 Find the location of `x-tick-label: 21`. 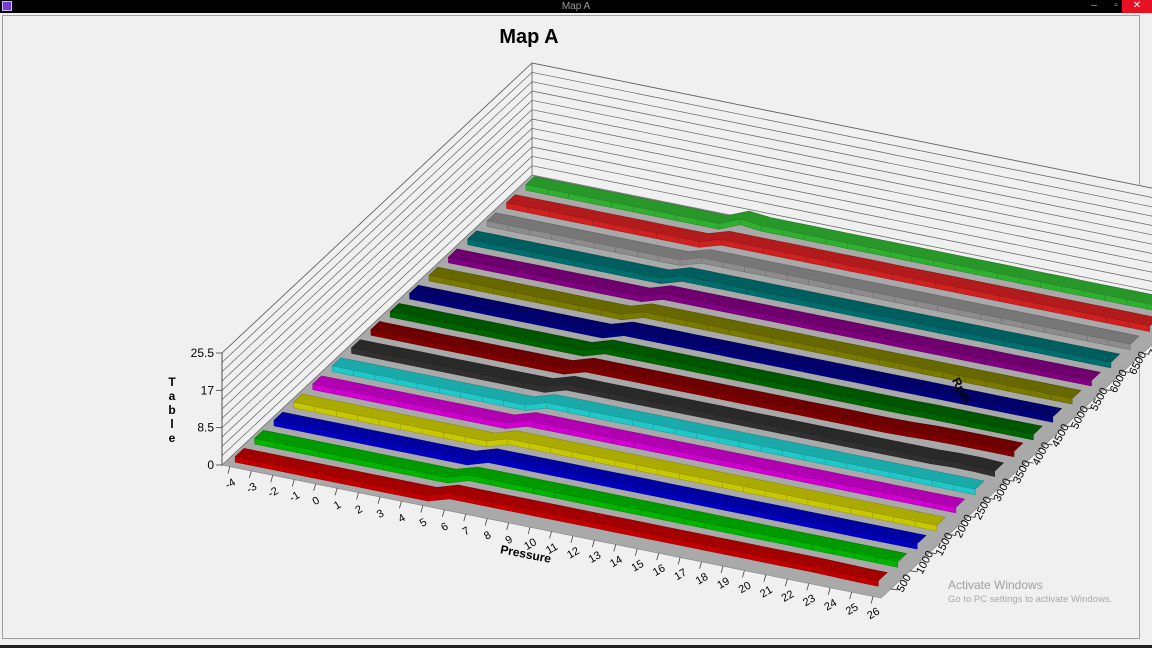

x-tick-label: 21 is located at coordinates (766, 592).